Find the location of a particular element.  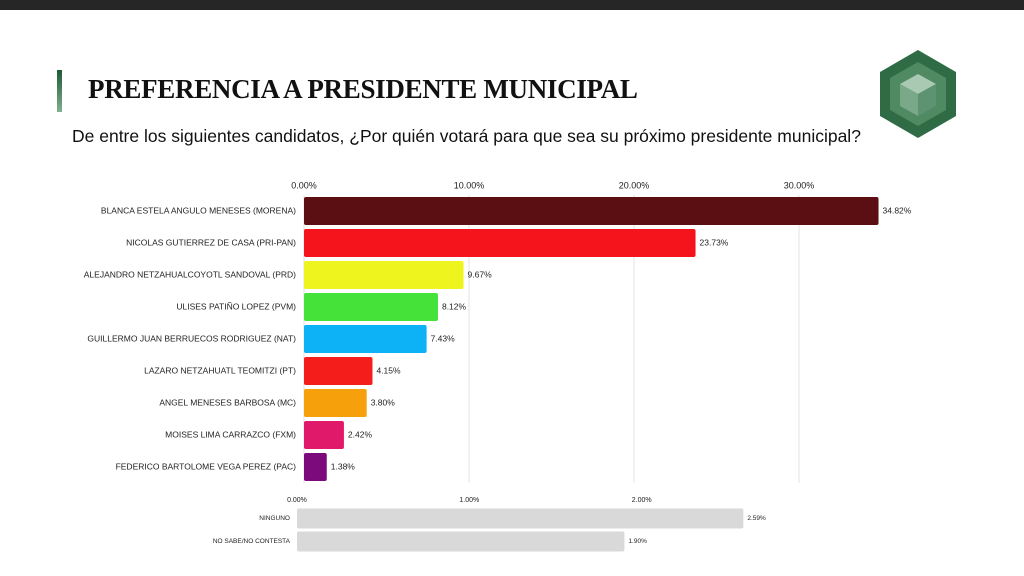

title-accent is located at coordinates (59, 91).